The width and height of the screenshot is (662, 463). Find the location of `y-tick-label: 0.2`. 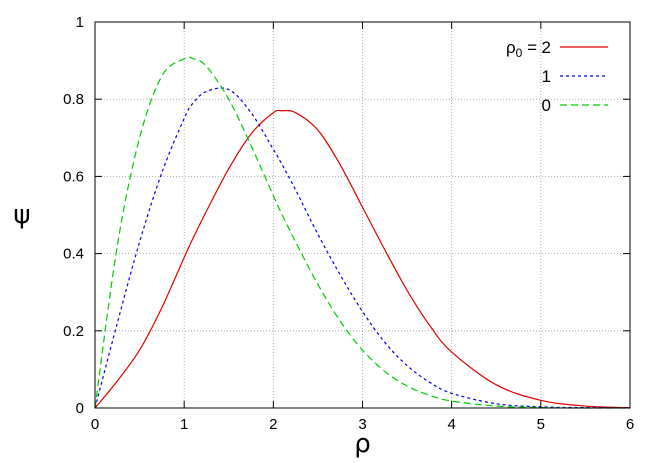

y-tick-label: 0.2 is located at coordinates (73, 331).